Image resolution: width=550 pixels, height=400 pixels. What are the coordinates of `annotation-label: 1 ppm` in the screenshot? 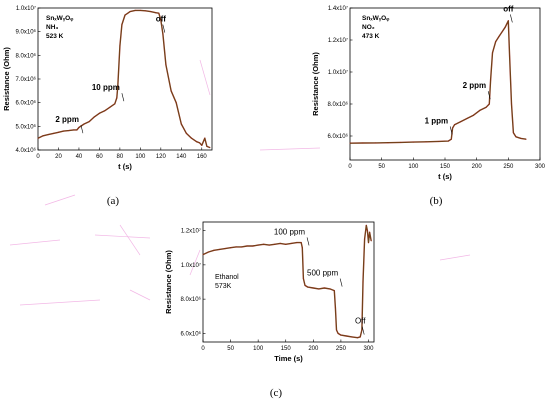 It's located at (437, 120).